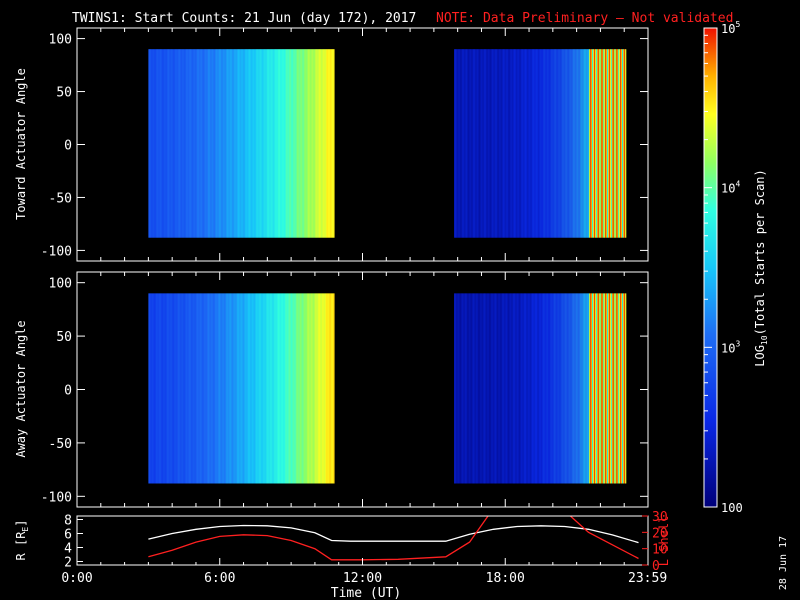 The width and height of the screenshot is (800, 600). What do you see at coordinates (56, 497) in the screenshot?
I see `y-tick-label: -100` at bounding box center [56, 497].